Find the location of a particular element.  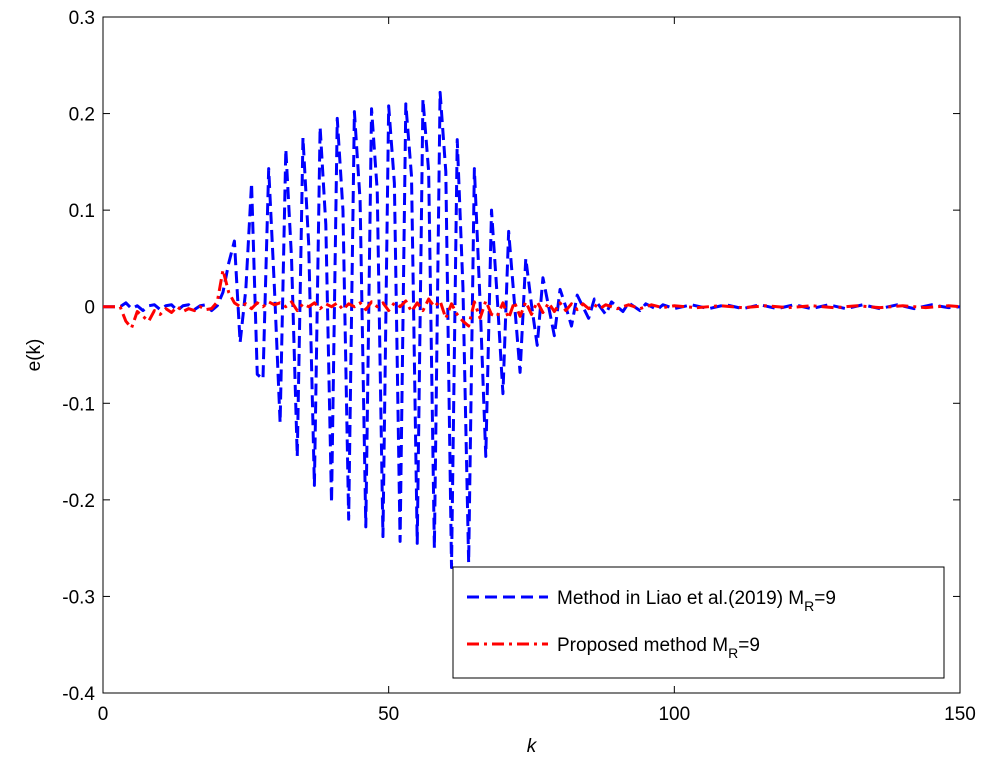

y-axis-label: e(k) is located at coordinates (34, 355).